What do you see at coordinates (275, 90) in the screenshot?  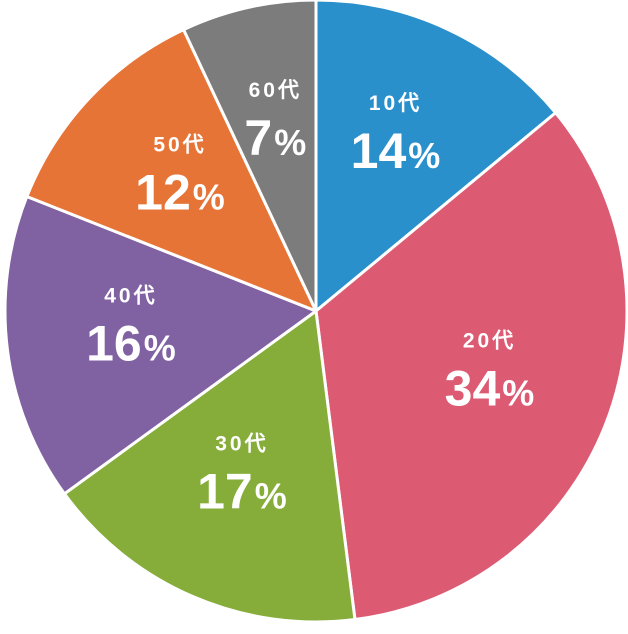 I see `slice-category-label: 60代` at bounding box center [275, 90].